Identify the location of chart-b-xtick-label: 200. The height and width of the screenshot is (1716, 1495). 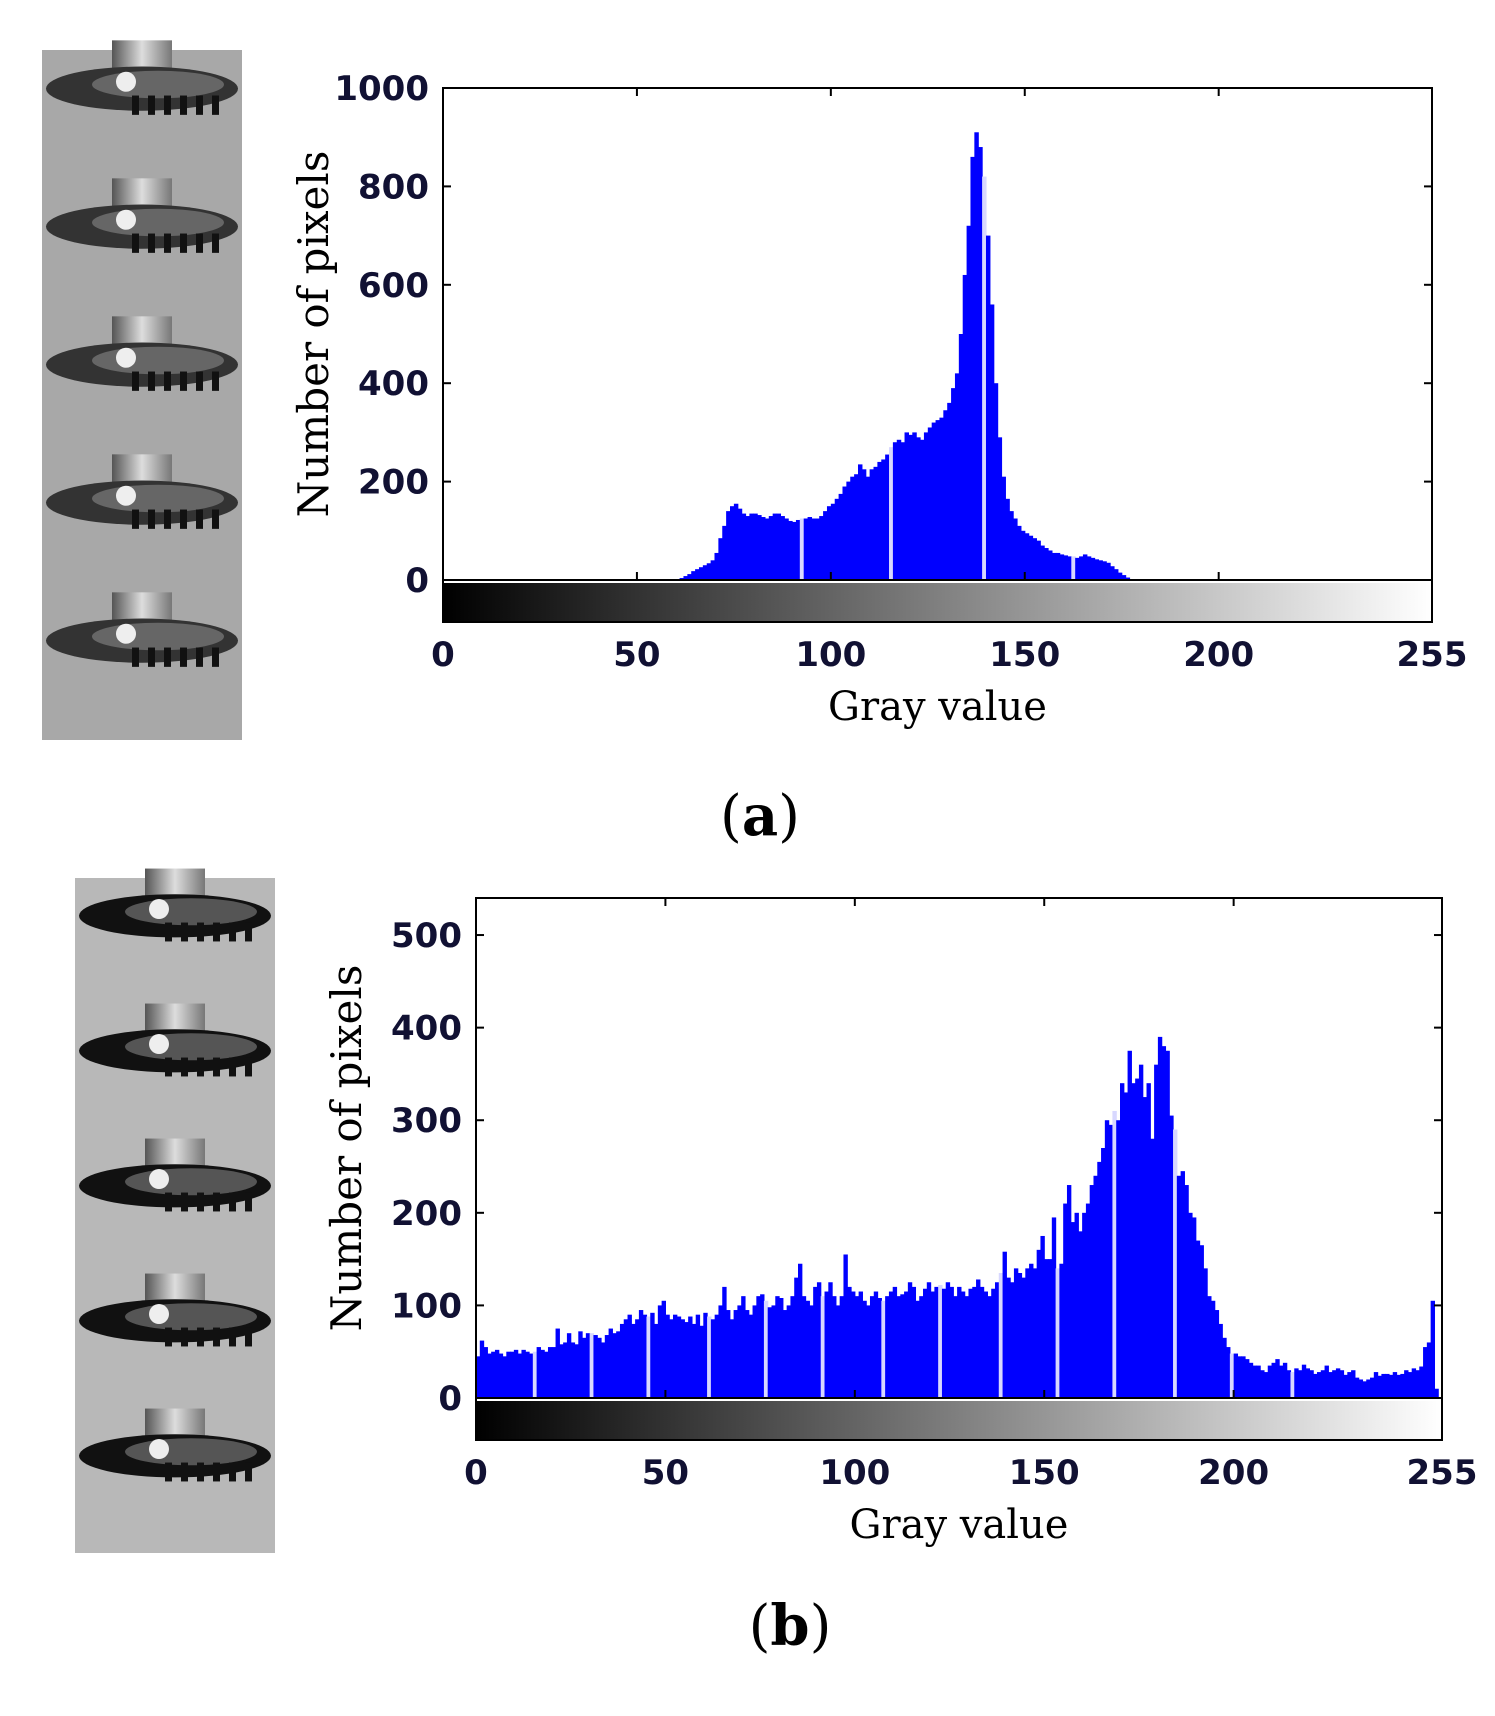
(1233, 1473).